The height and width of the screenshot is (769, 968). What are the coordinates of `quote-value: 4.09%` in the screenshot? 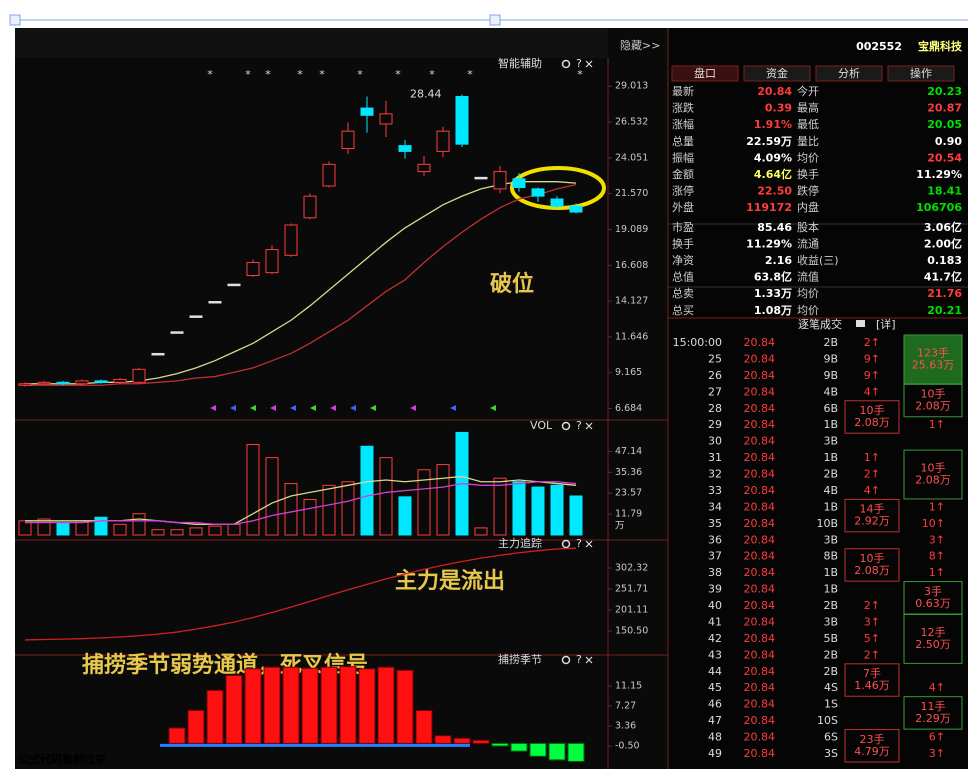 It's located at (773, 157).